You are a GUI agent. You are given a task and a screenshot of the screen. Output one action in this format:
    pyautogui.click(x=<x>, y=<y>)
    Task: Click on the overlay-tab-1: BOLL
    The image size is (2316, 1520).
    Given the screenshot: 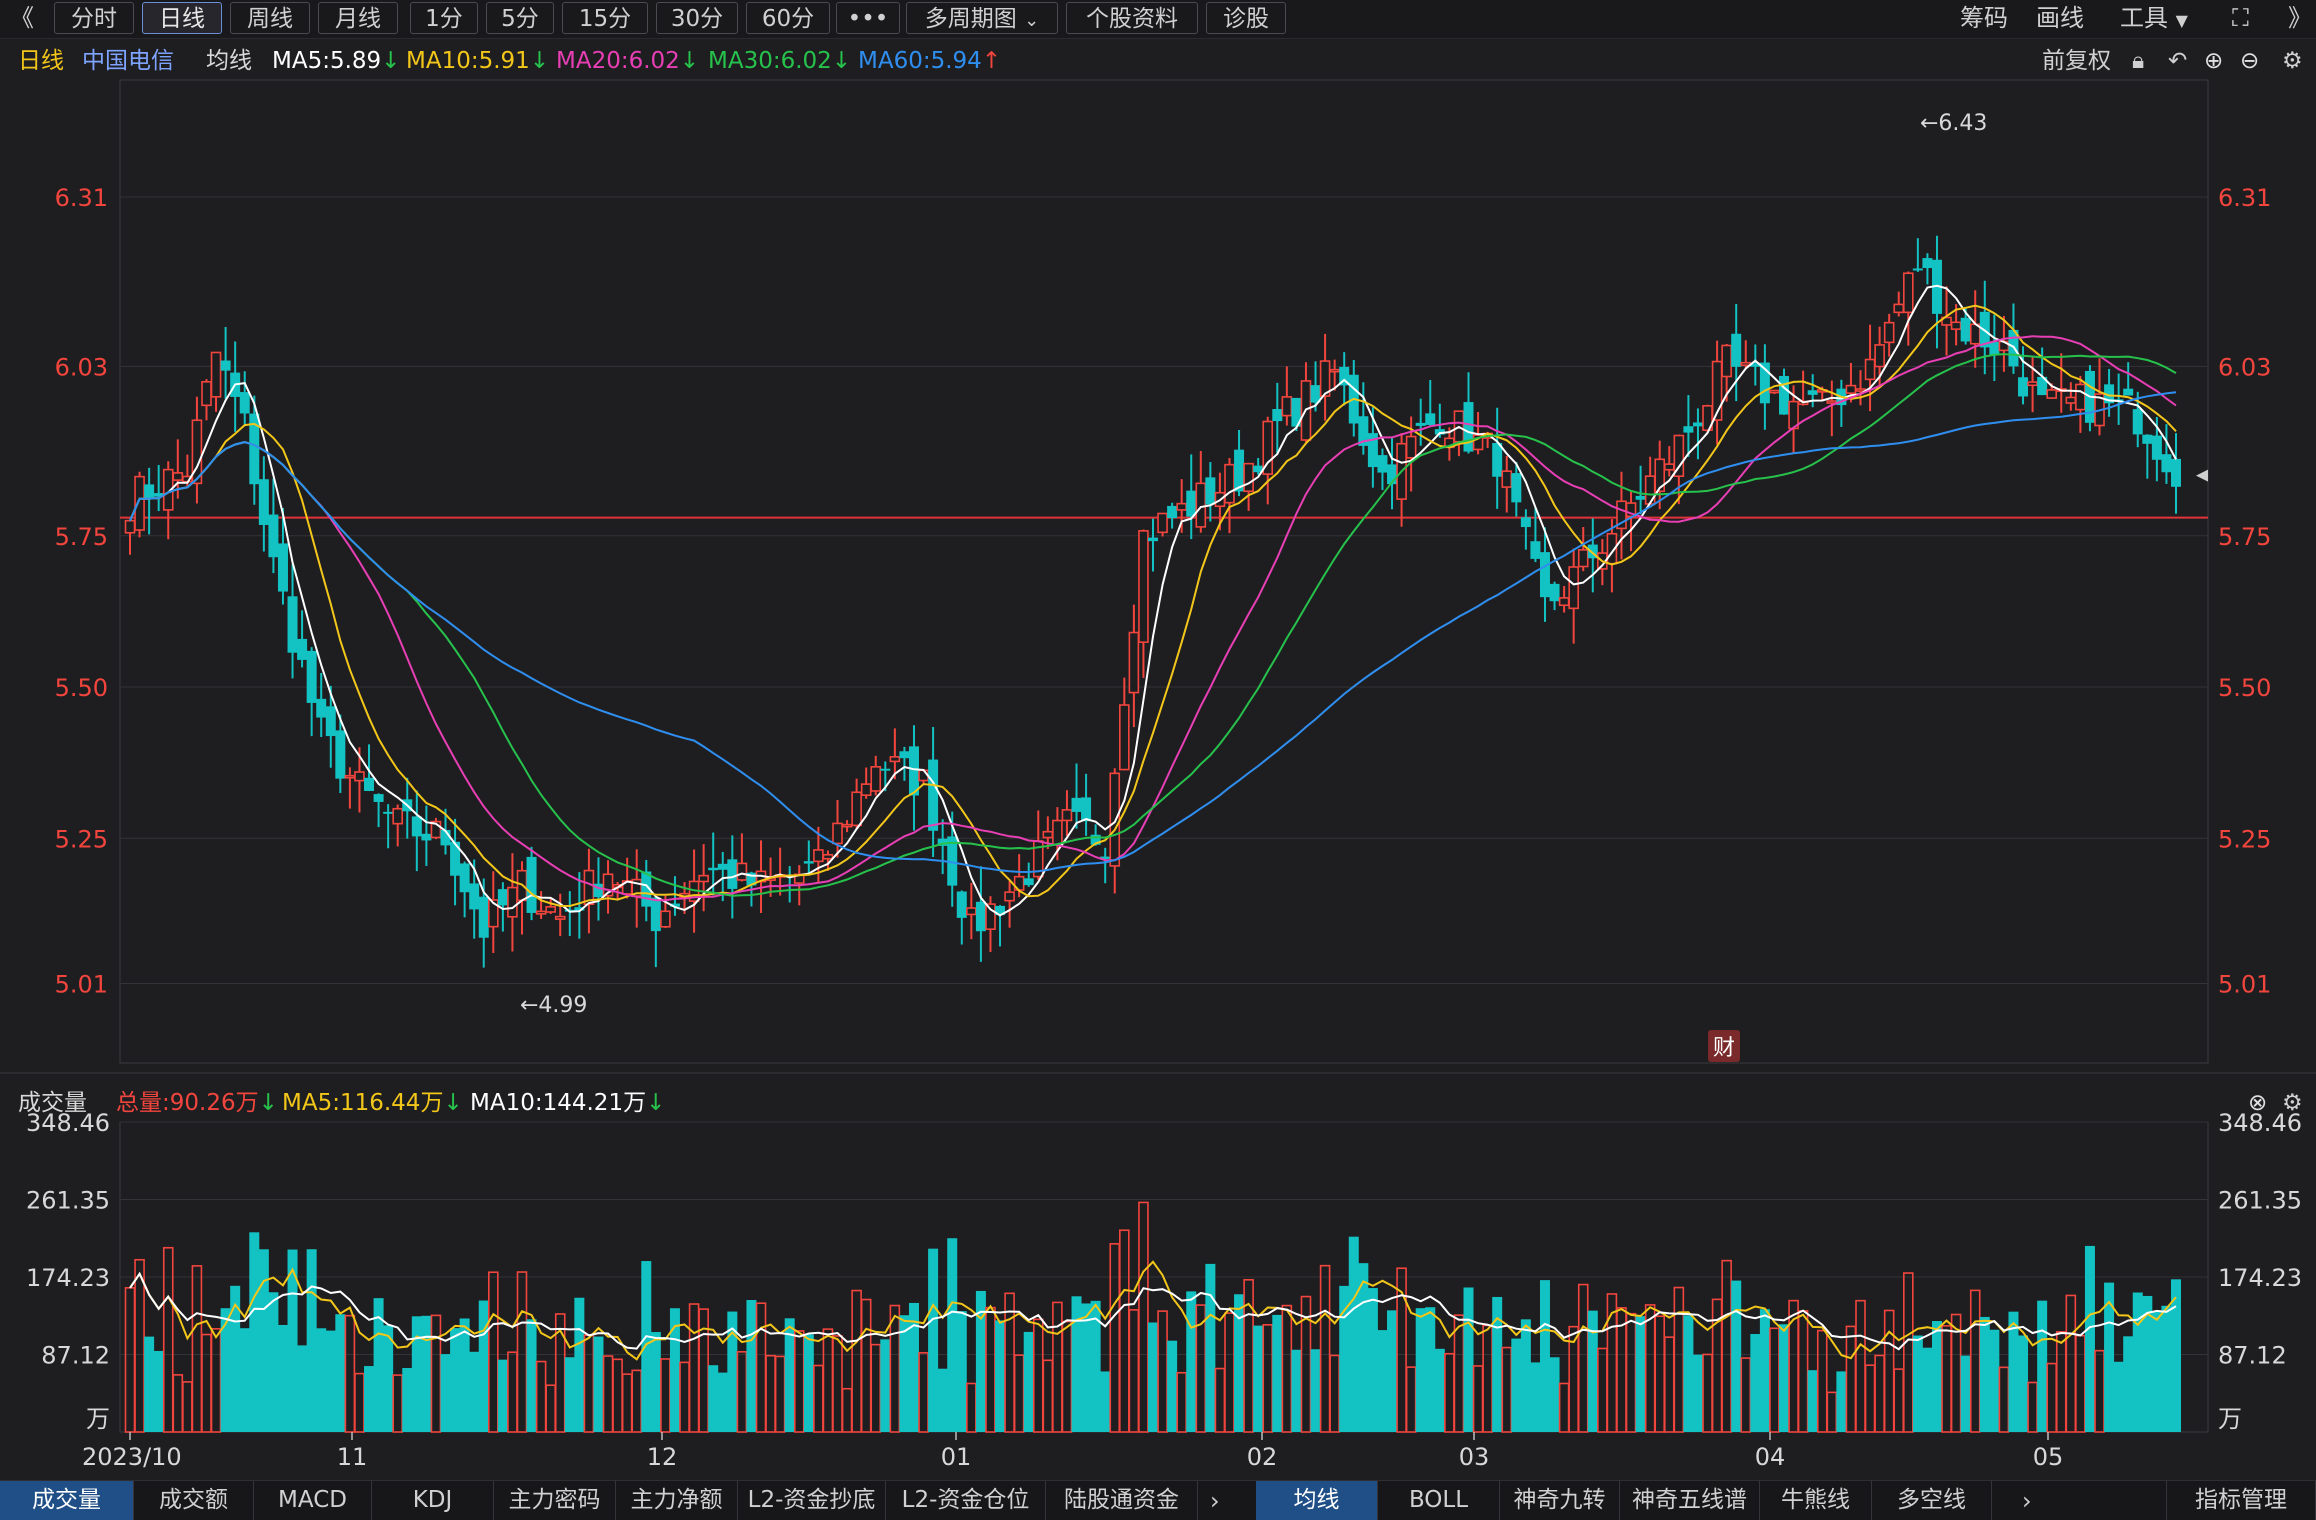 What is the action you would take?
    pyautogui.click(x=1439, y=1500)
    